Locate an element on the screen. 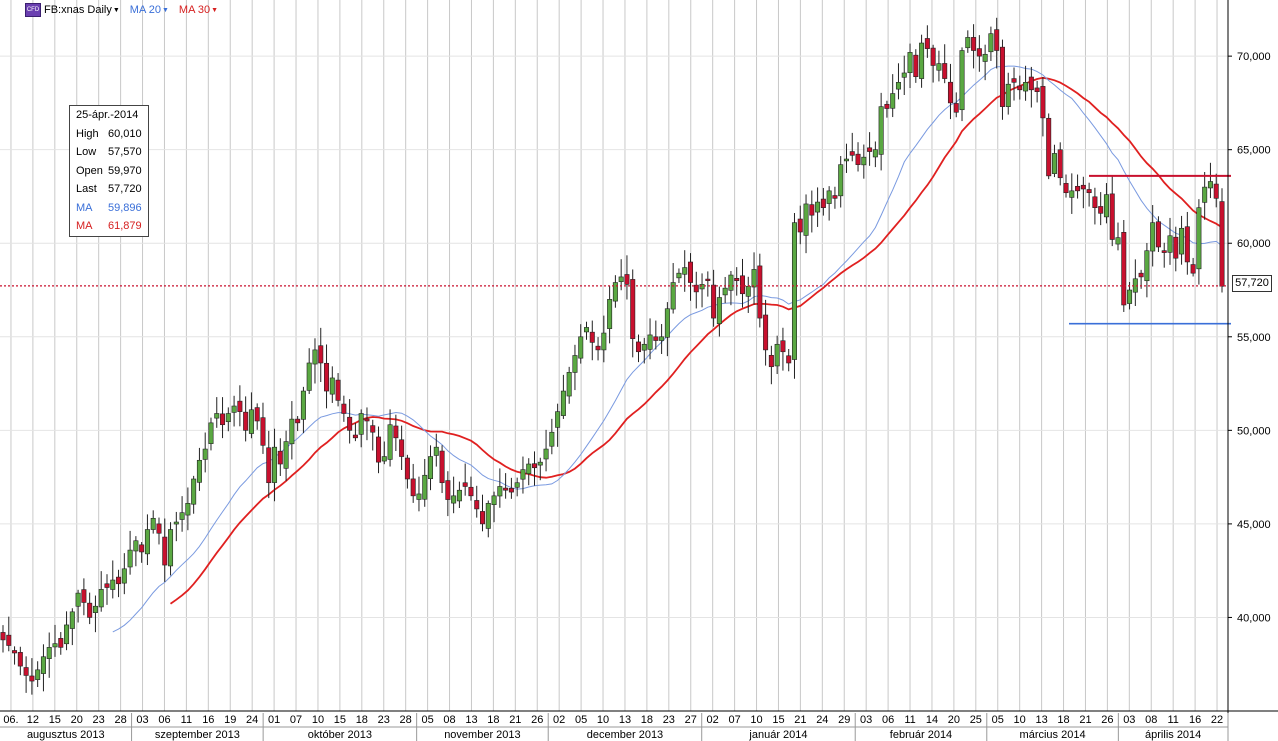  month-tick-label: október 2013 is located at coordinates (340, 735).